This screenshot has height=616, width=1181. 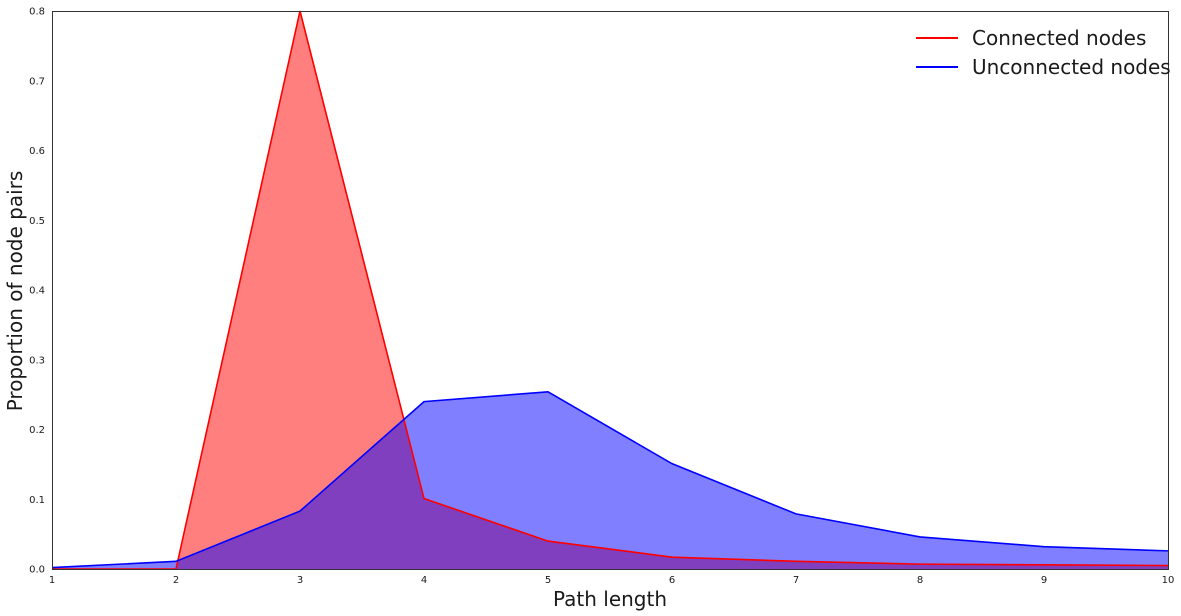 I want to click on y-axis-ticks: 0.0 0.1 0.2 0.3 0.4 0.5 0.6 0.7 0.8, so click(x=37, y=291).